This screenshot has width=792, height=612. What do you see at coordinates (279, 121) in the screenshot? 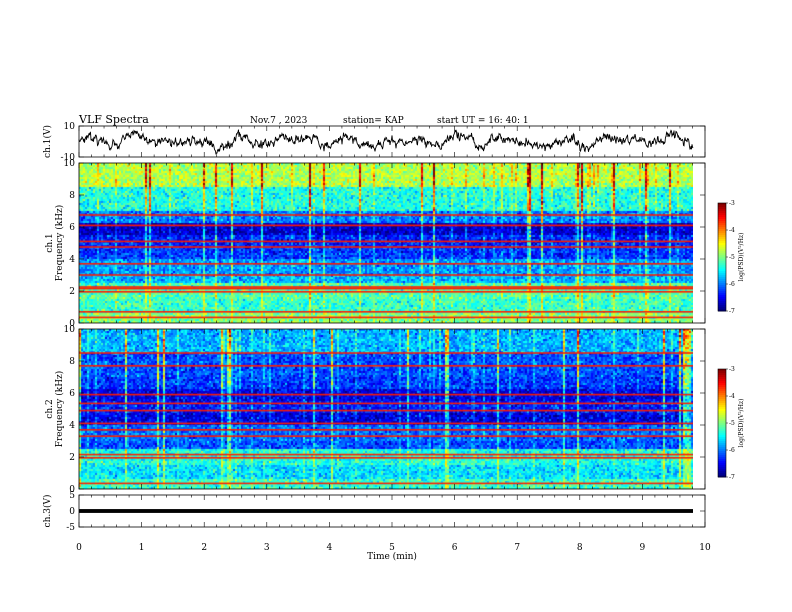
I see `date-label: Nov.7 , 2023` at bounding box center [279, 121].